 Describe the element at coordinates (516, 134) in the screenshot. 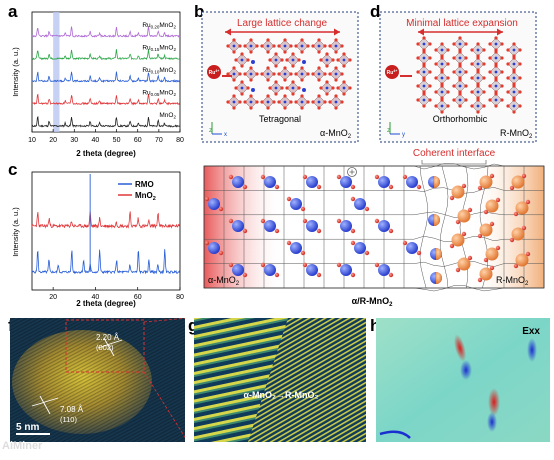

I see `panel-d-phase: R-MnO2` at that location.